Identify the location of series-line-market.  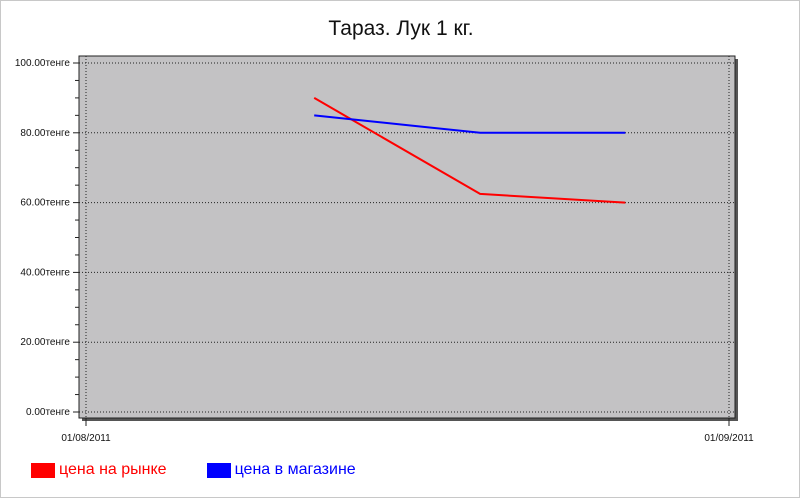
(469, 150).